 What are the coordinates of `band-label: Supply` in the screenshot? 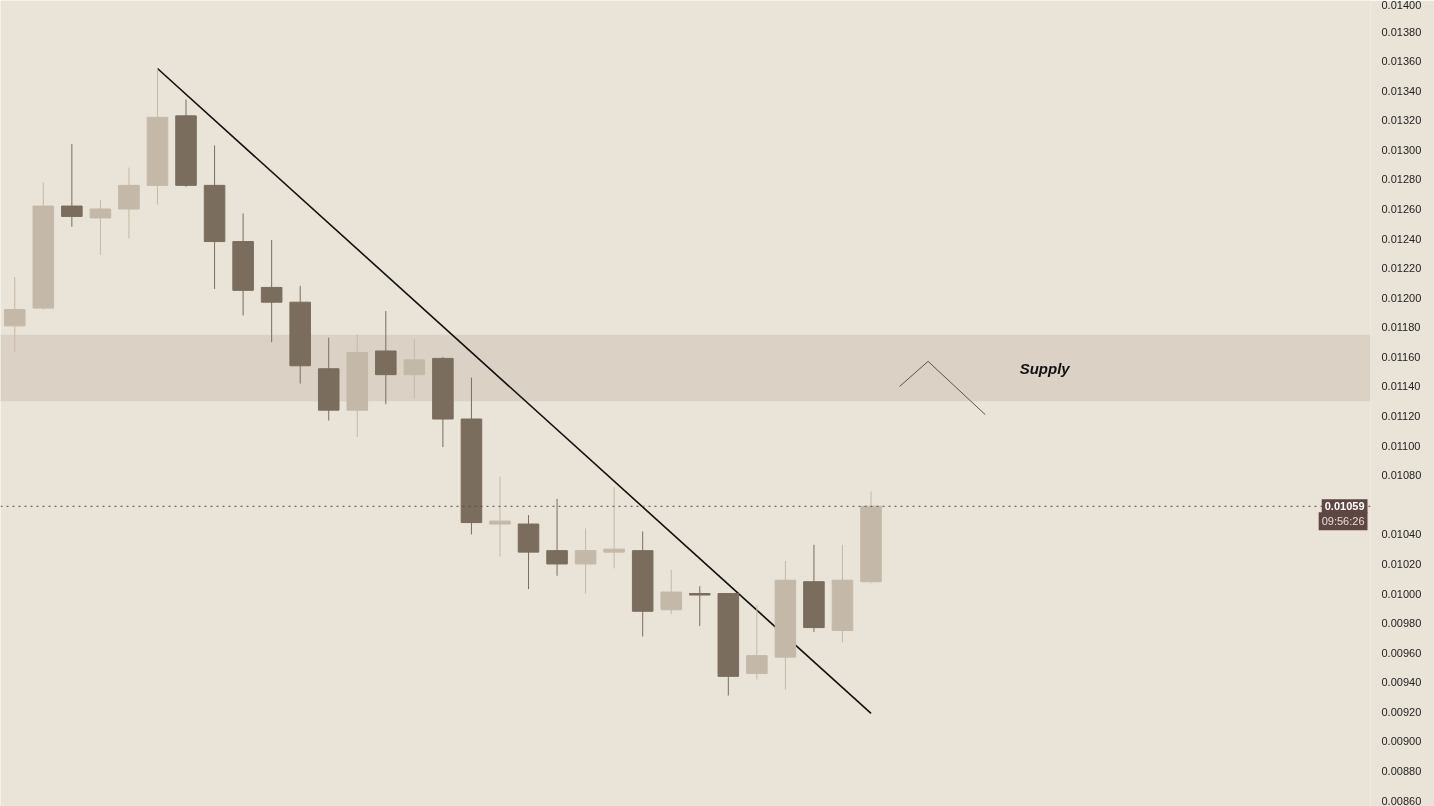 It's located at (1045, 368).